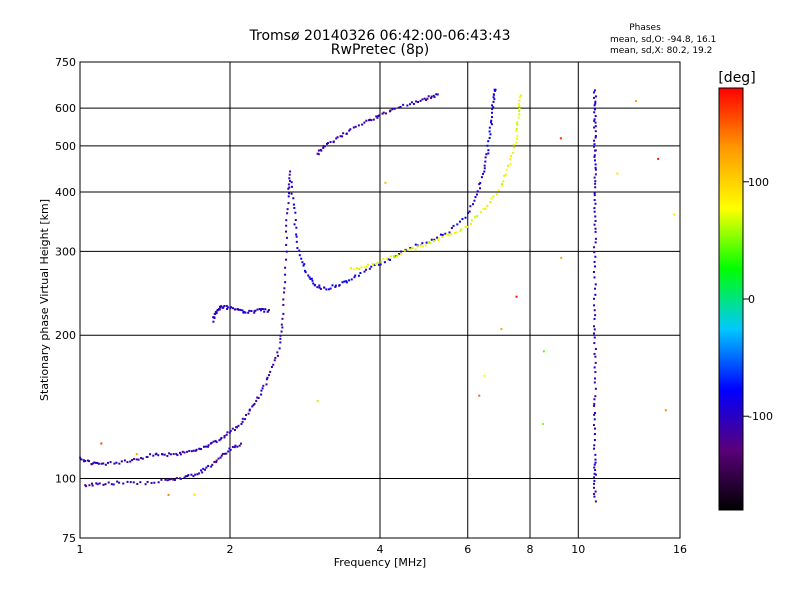 The width and height of the screenshot is (800, 600). What do you see at coordinates (380, 36) in the screenshot?
I see `chart-title: Tromsø 20140326 06:42:00-06:43:43` at bounding box center [380, 36].